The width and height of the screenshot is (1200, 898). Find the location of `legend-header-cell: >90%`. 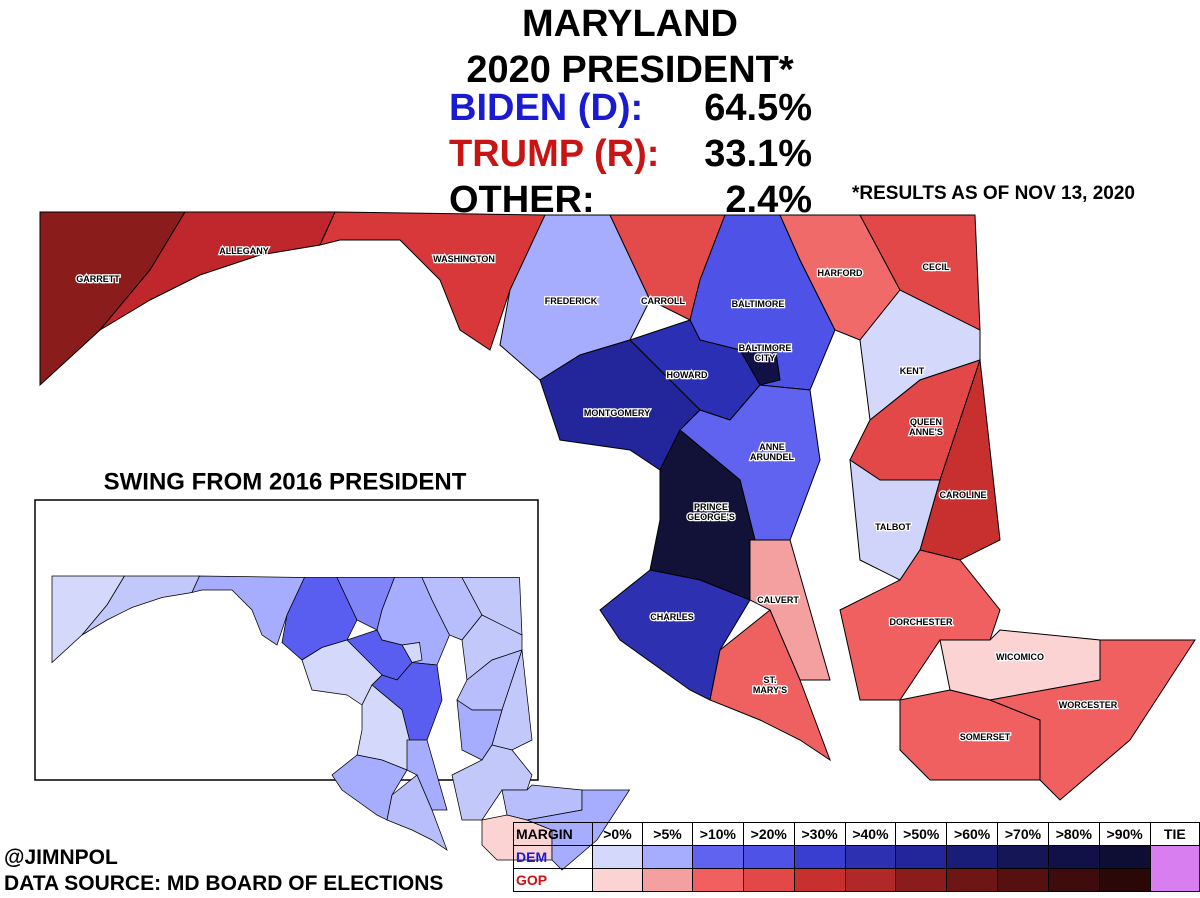

legend-header-cell: >90% is located at coordinates (1124, 834).